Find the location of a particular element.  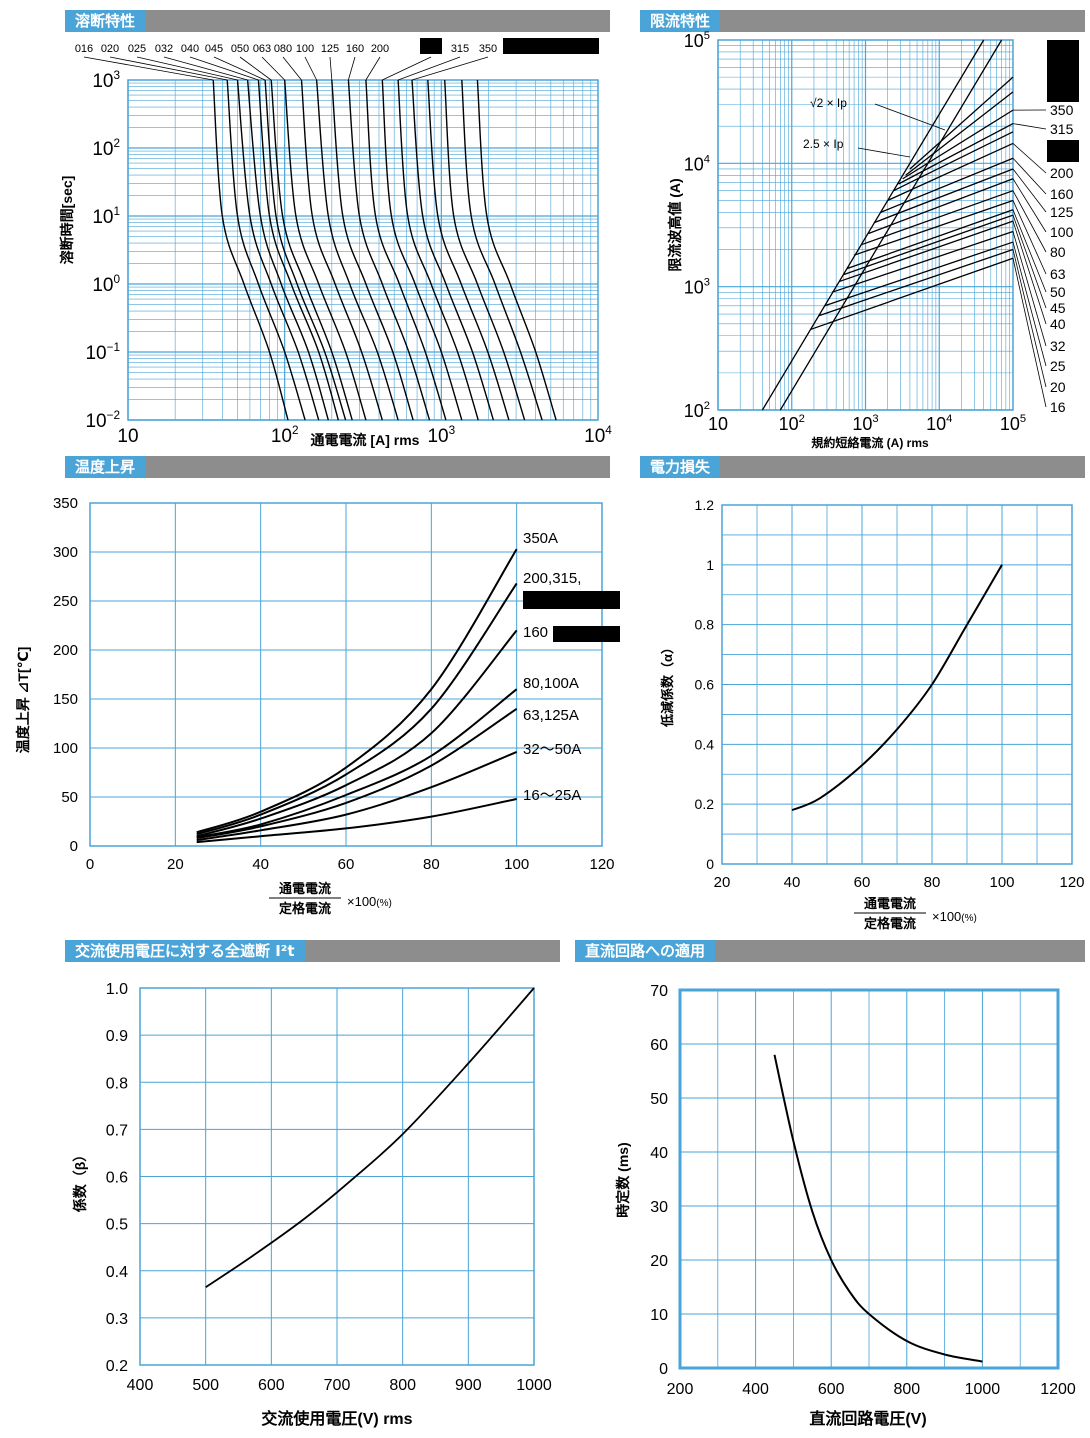

y-tick-label: 0.2 is located at coordinates (117, 1366).